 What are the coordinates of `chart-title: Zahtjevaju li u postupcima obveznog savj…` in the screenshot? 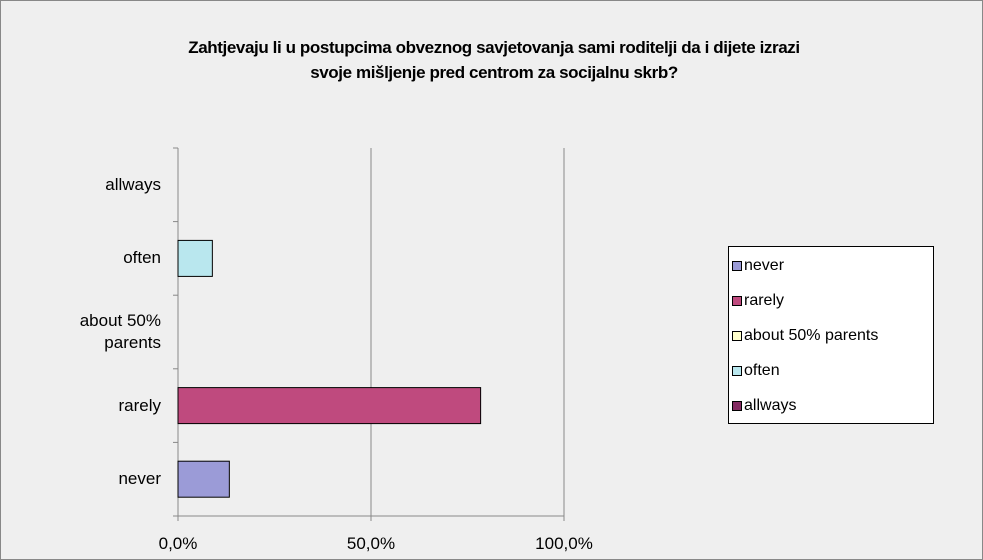 It's located at (494, 60).